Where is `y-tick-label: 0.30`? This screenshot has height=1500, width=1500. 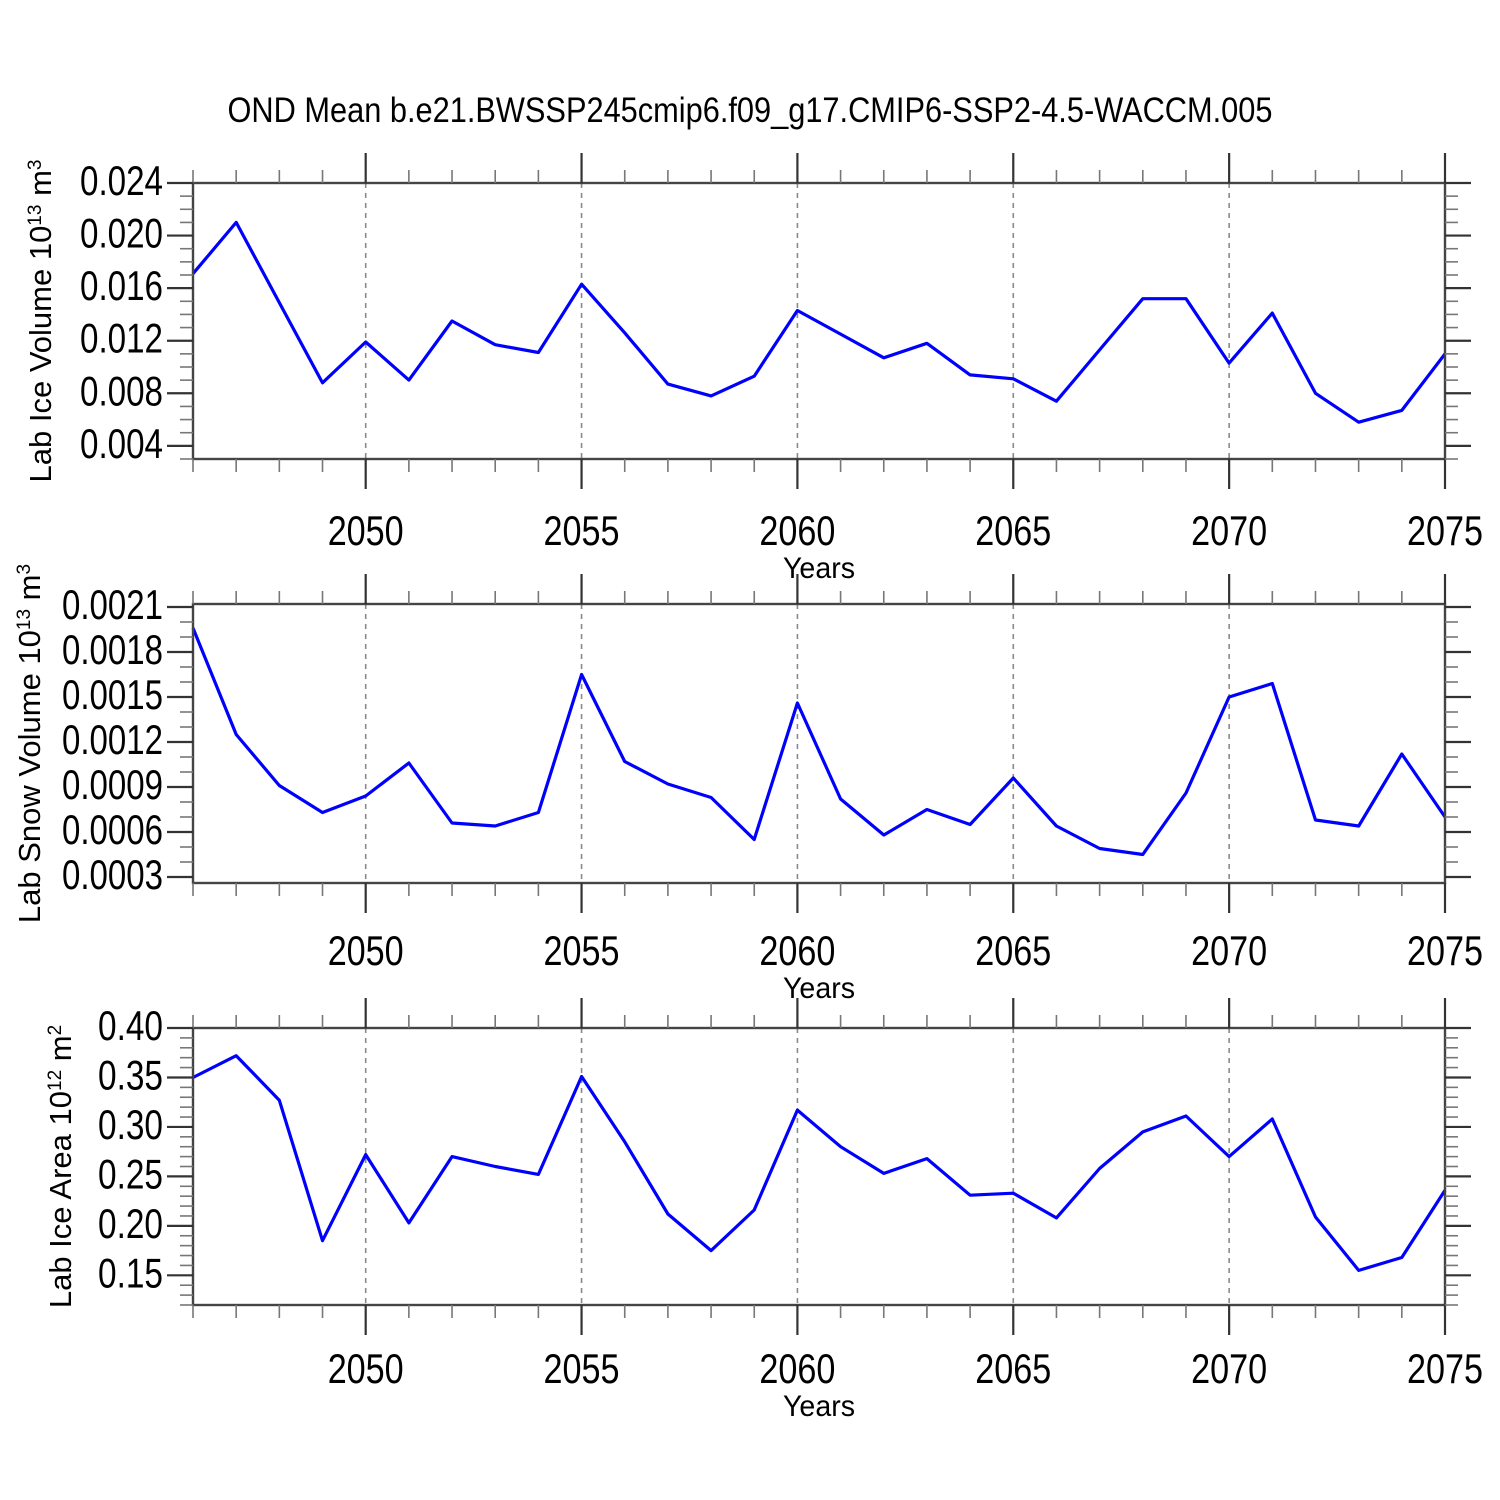 y-tick-label: 0.30 is located at coordinates (130, 1124).